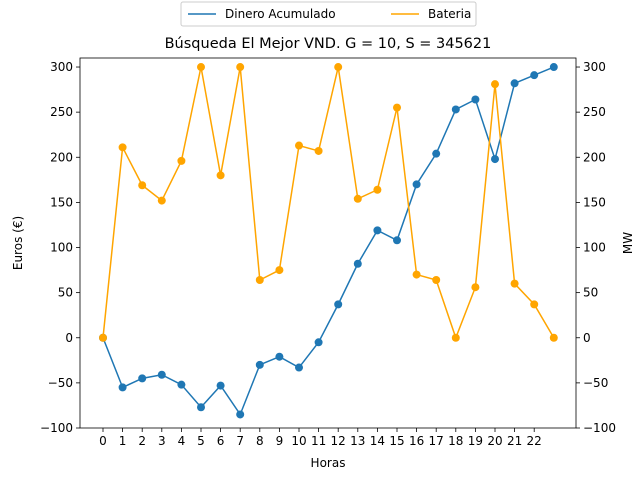 The height and width of the screenshot is (480, 640). What do you see at coordinates (280, 14) in the screenshot?
I see `legend-label-dinero: Dinero Acumulado` at bounding box center [280, 14].